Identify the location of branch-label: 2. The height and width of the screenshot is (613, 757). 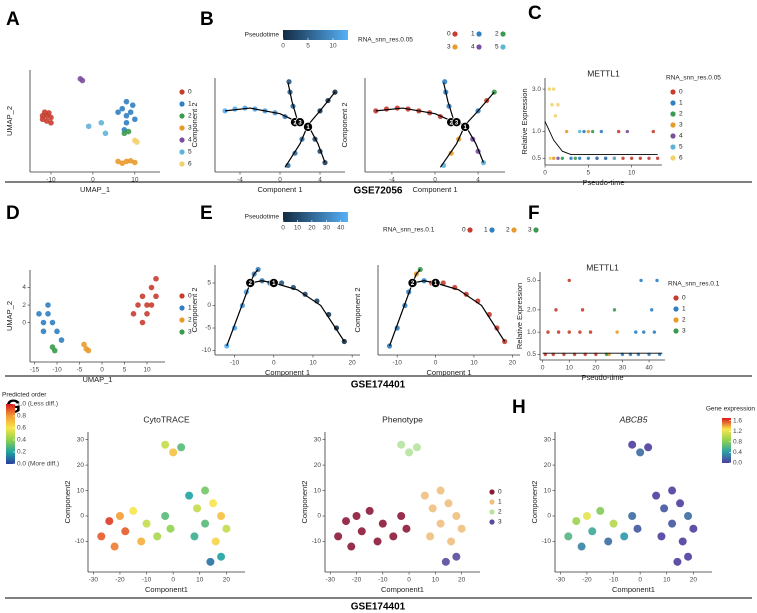
(413, 284).